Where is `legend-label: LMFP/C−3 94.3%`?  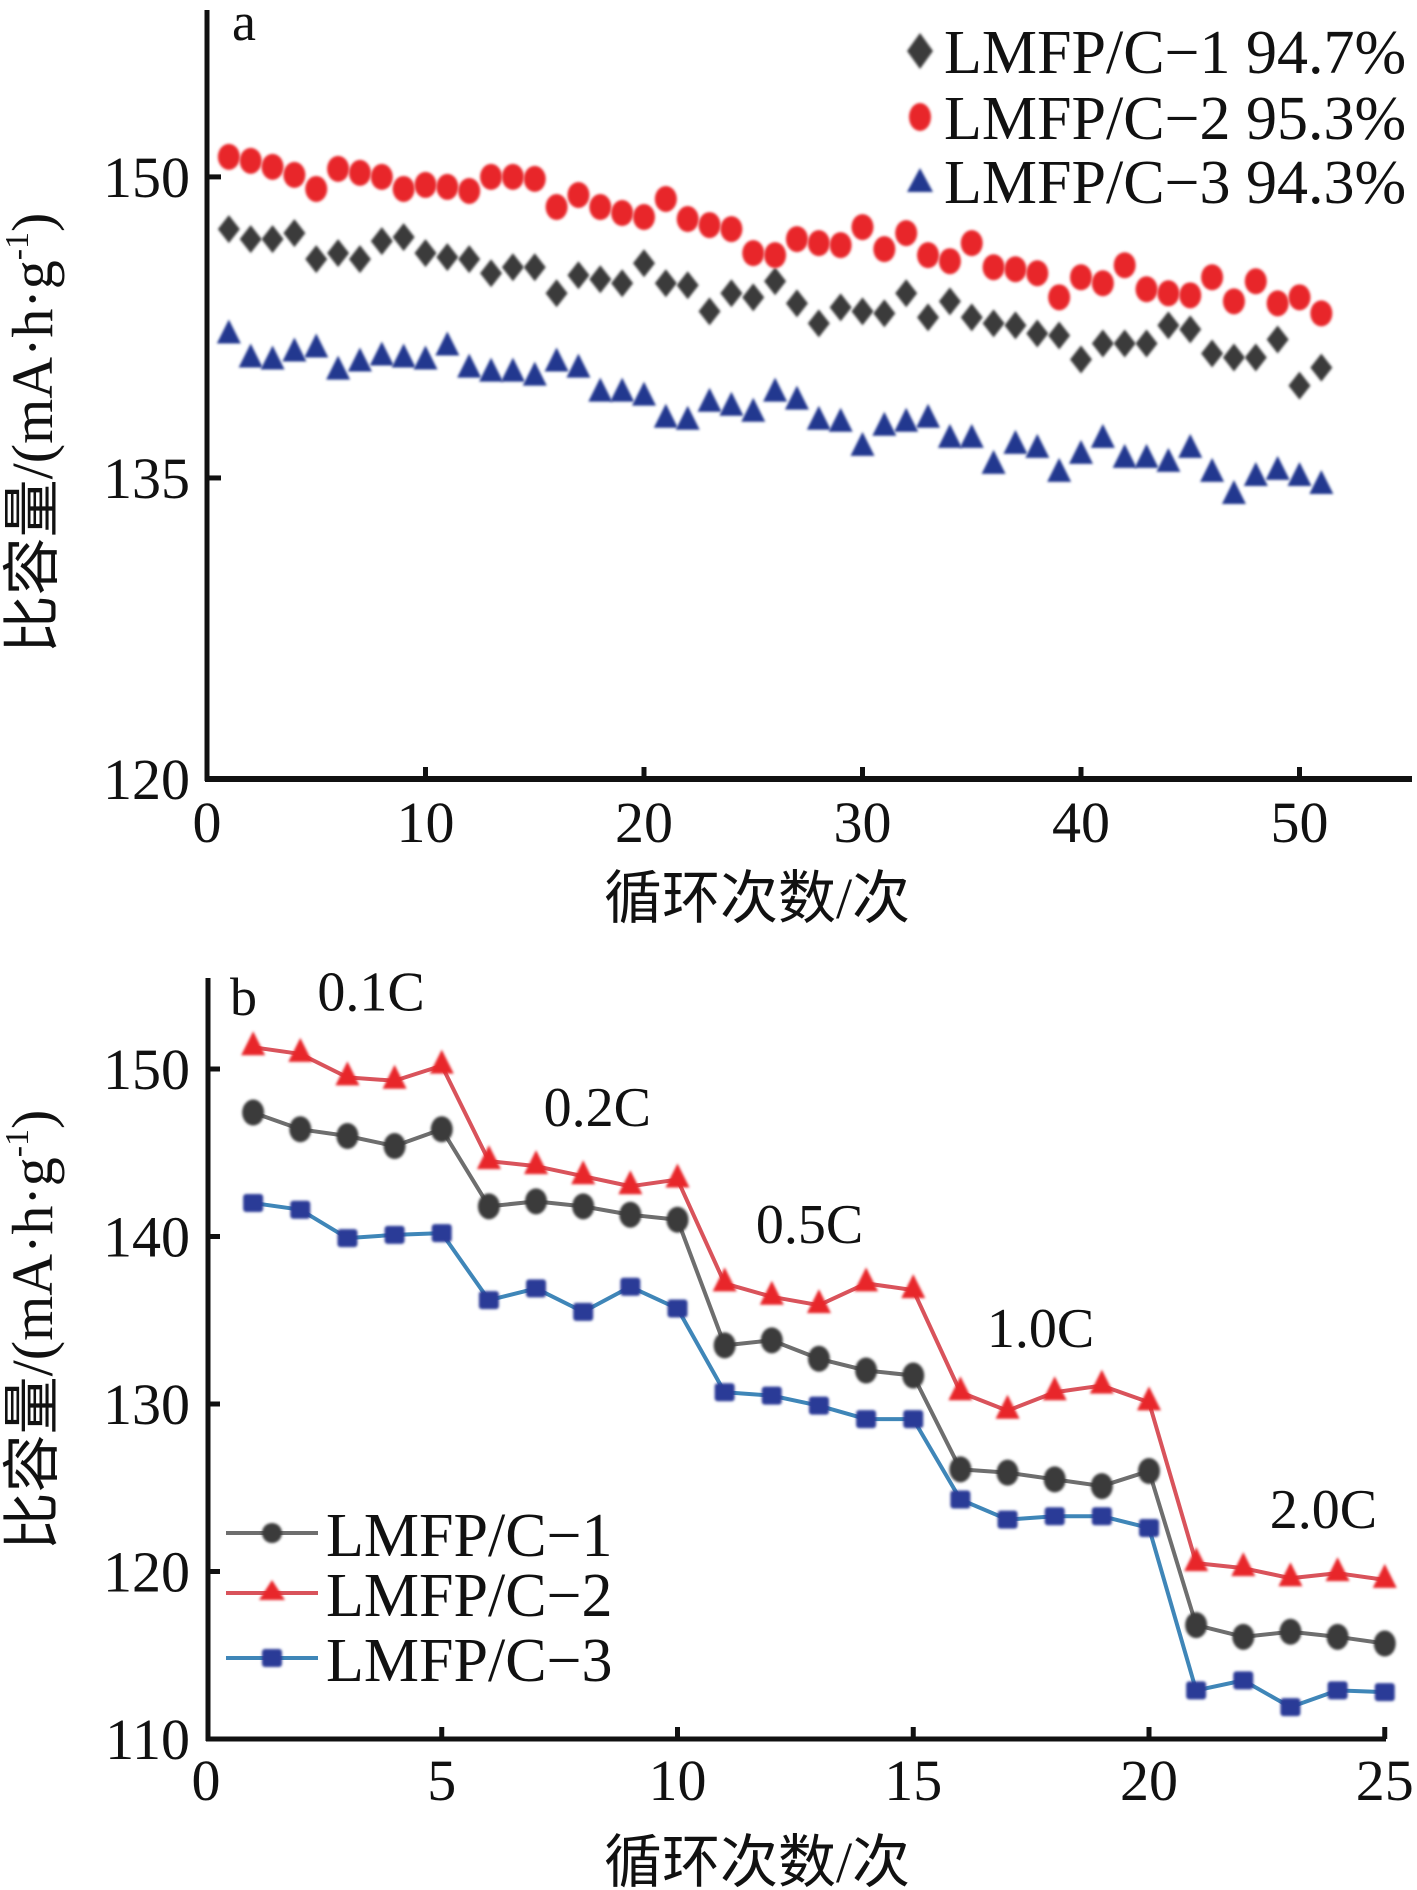
legend-label: LMFP/C−3 94.3% is located at coordinates (1175, 183).